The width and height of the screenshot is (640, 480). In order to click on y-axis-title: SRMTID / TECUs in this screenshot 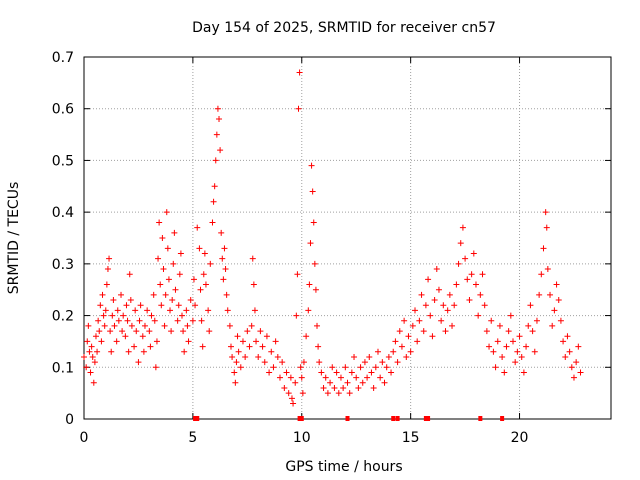, I will do `click(14, 238)`.